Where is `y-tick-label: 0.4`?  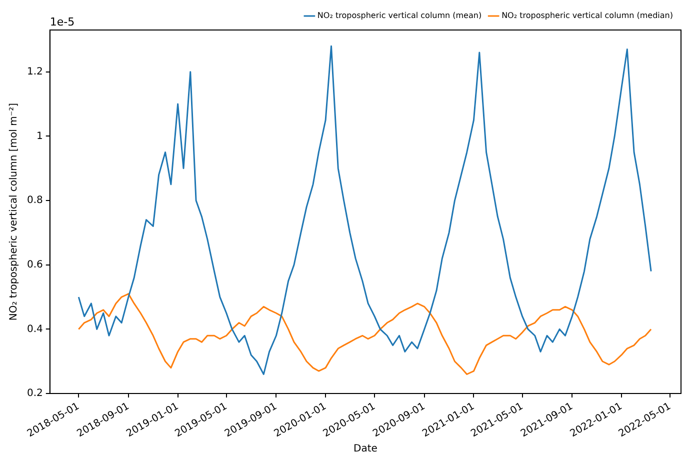
y-tick-label: 0.4 is located at coordinates (34, 329).